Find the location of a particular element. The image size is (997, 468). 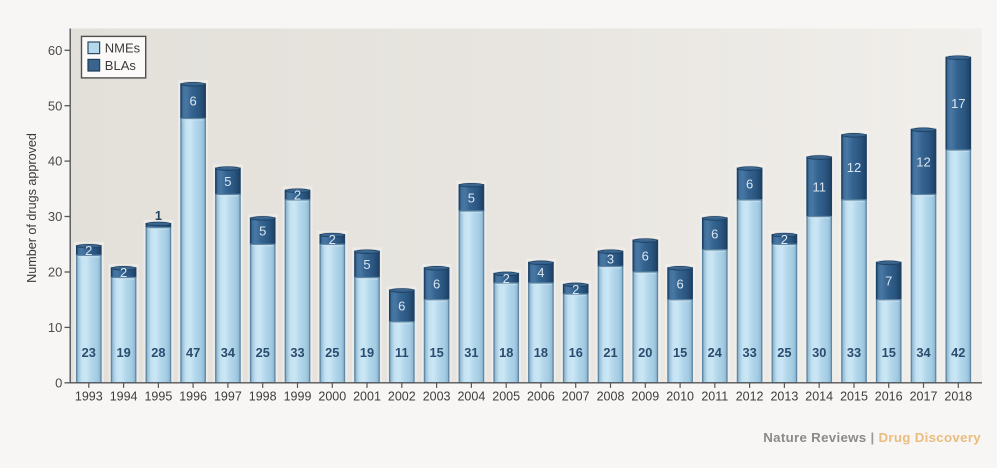

svg-text: 2016 is located at coordinates (889, 397).